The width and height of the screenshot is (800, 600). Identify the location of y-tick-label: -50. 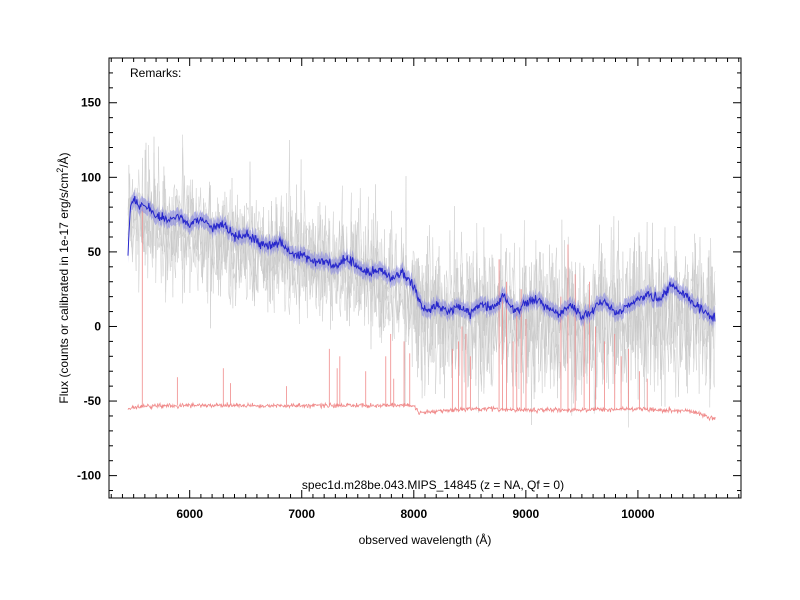
(93, 401).